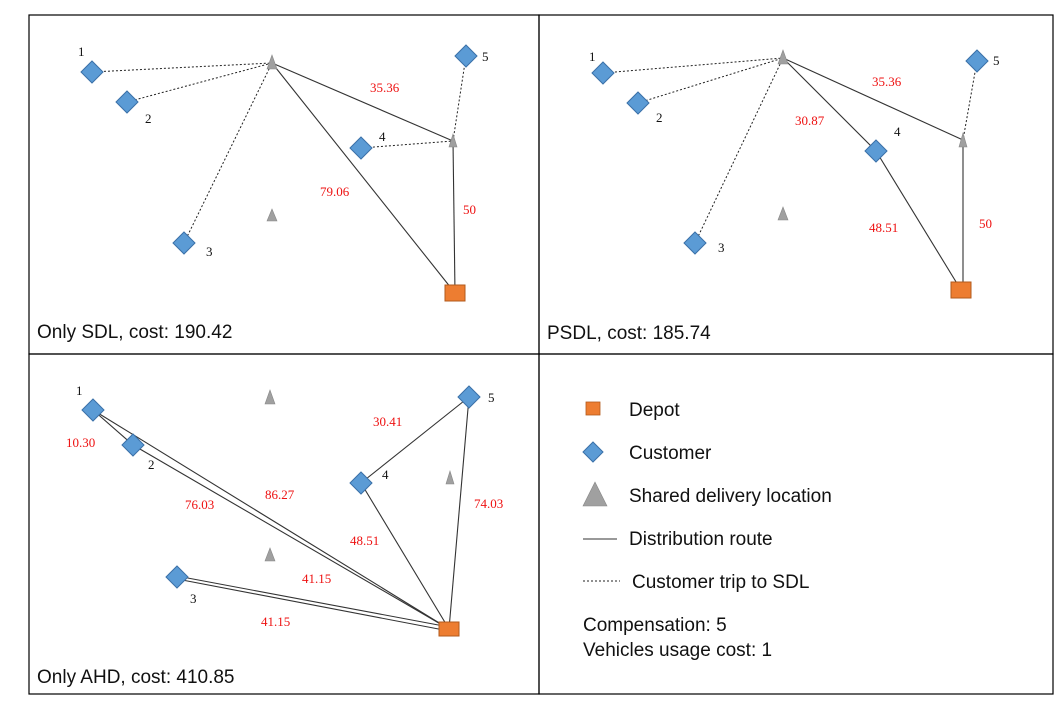 This screenshot has height=708, width=1063. I want to click on panel-caption: PSDL, cost: 185.74, so click(629, 333).